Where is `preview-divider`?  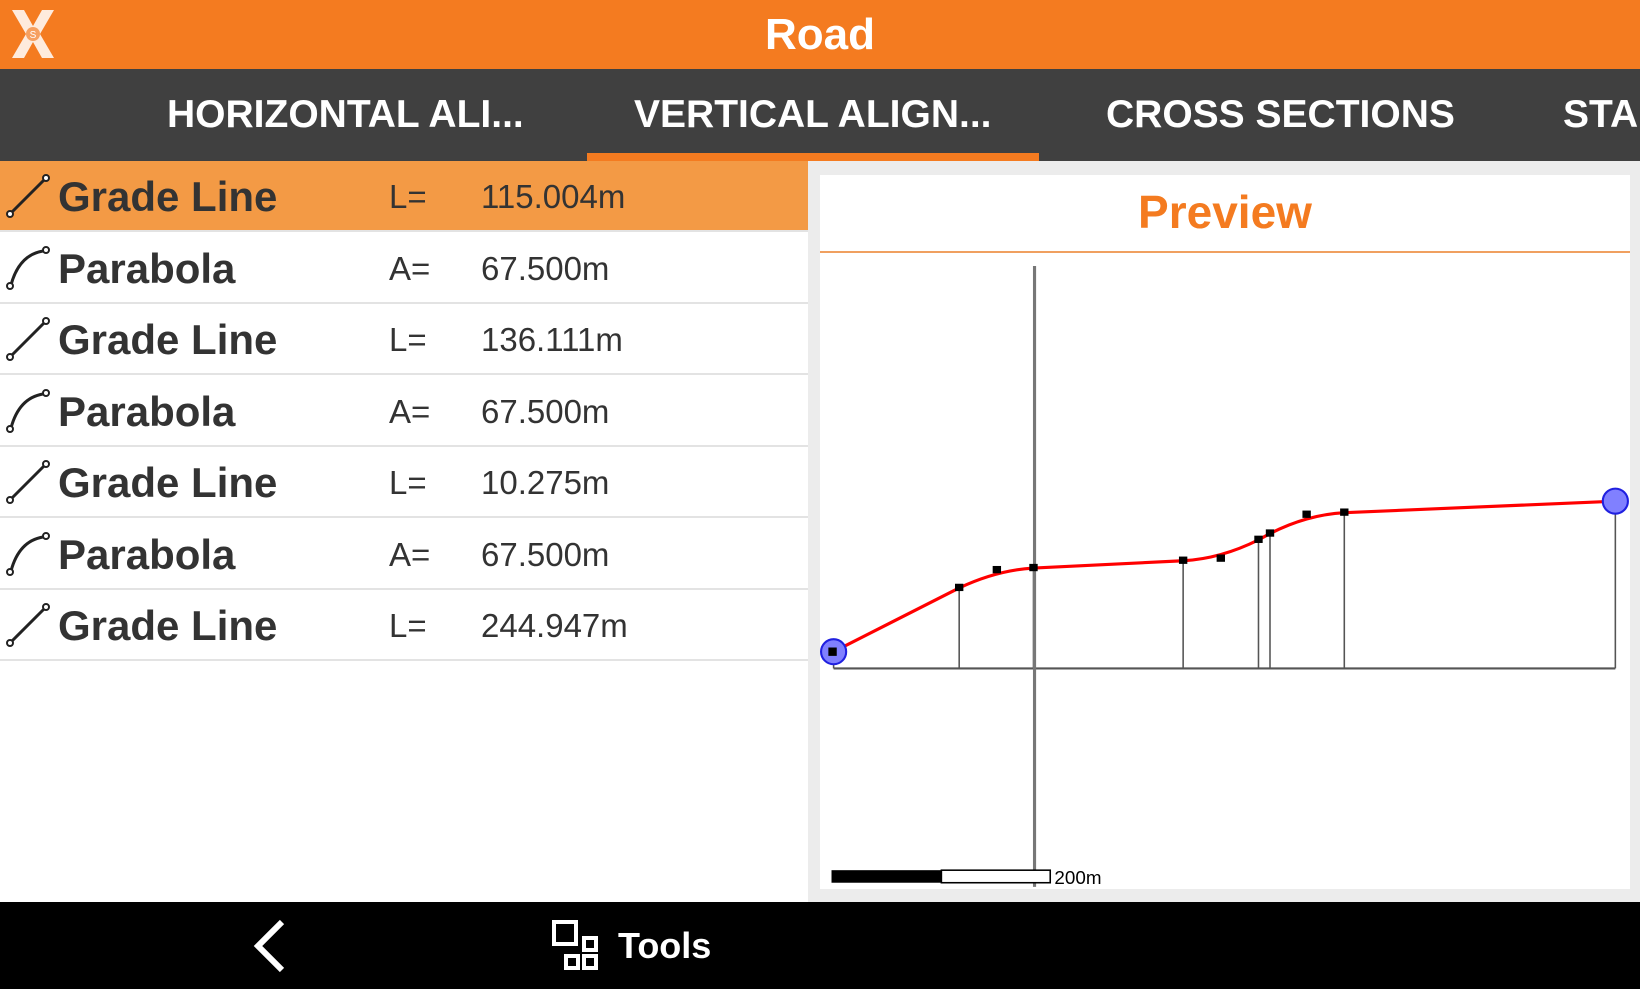 preview-divider is located at coordinates (1225, 252).